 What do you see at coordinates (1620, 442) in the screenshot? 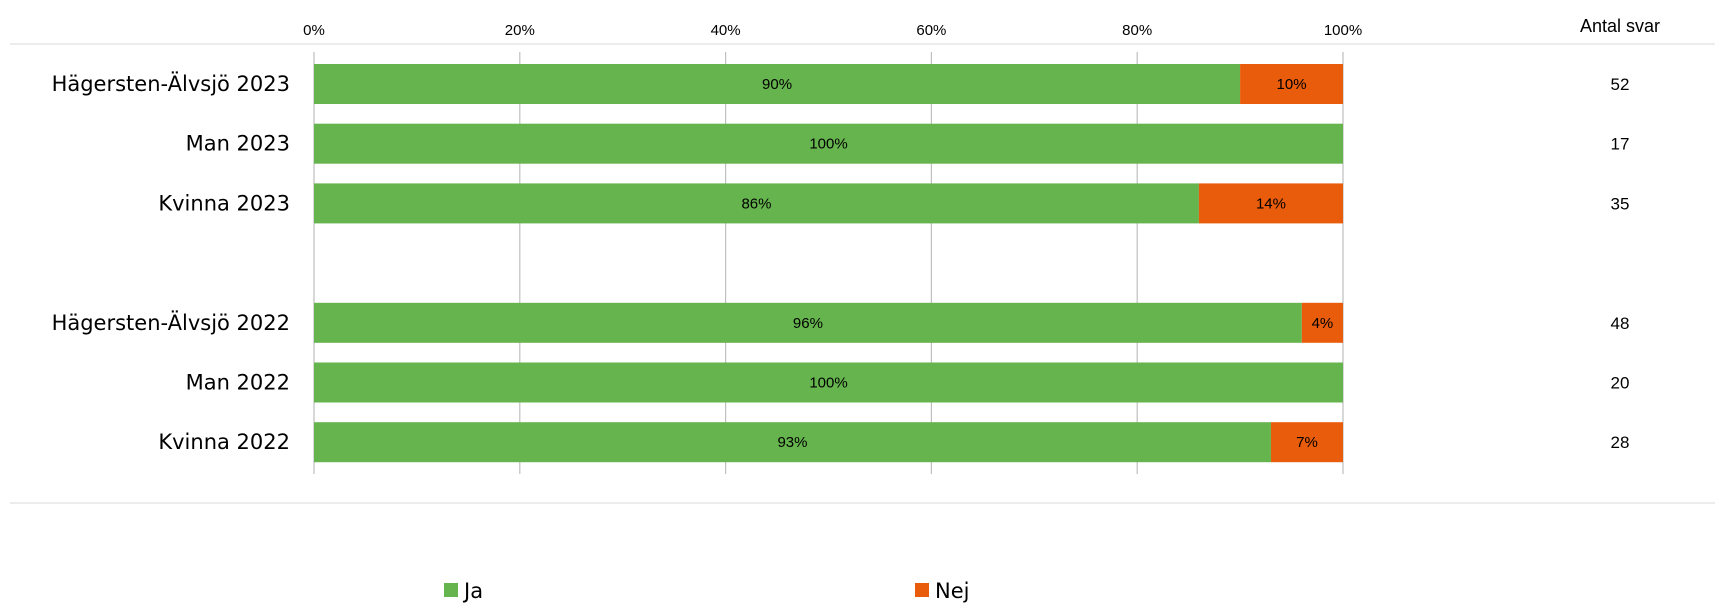
I see `count-value: 28` at bounding box center [1620, 442].